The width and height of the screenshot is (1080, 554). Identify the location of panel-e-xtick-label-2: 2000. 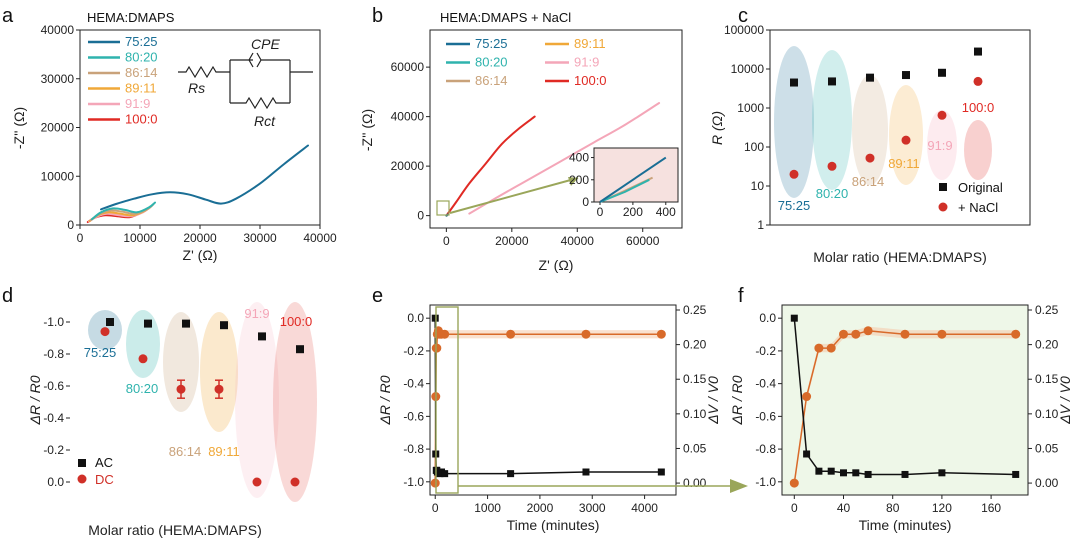
(540, 508).